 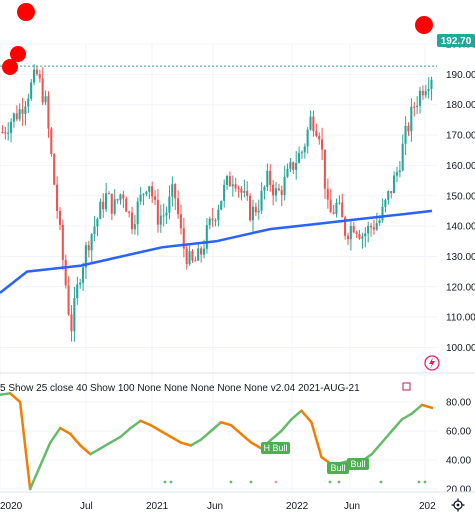 What do you see at coordinates (427, 506) in the screenshot?
I see `time-tick-label: 202` at bounding box center [427, 506].